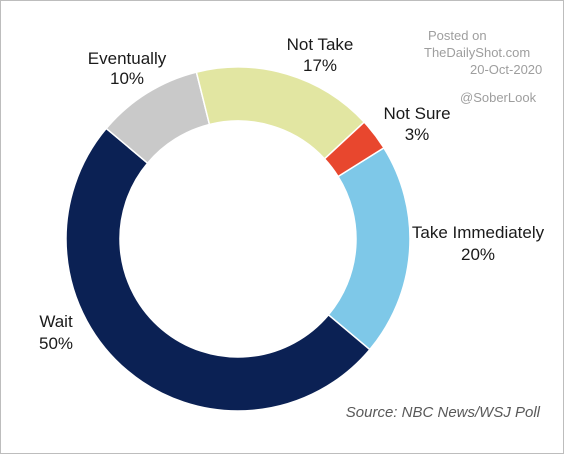 This screenshot has height=454, width=564. What do you see at coordinates (457, 35) in the screenshot?
I see `watermark-posted-on: Posted on` at bounding box center [457, 35].